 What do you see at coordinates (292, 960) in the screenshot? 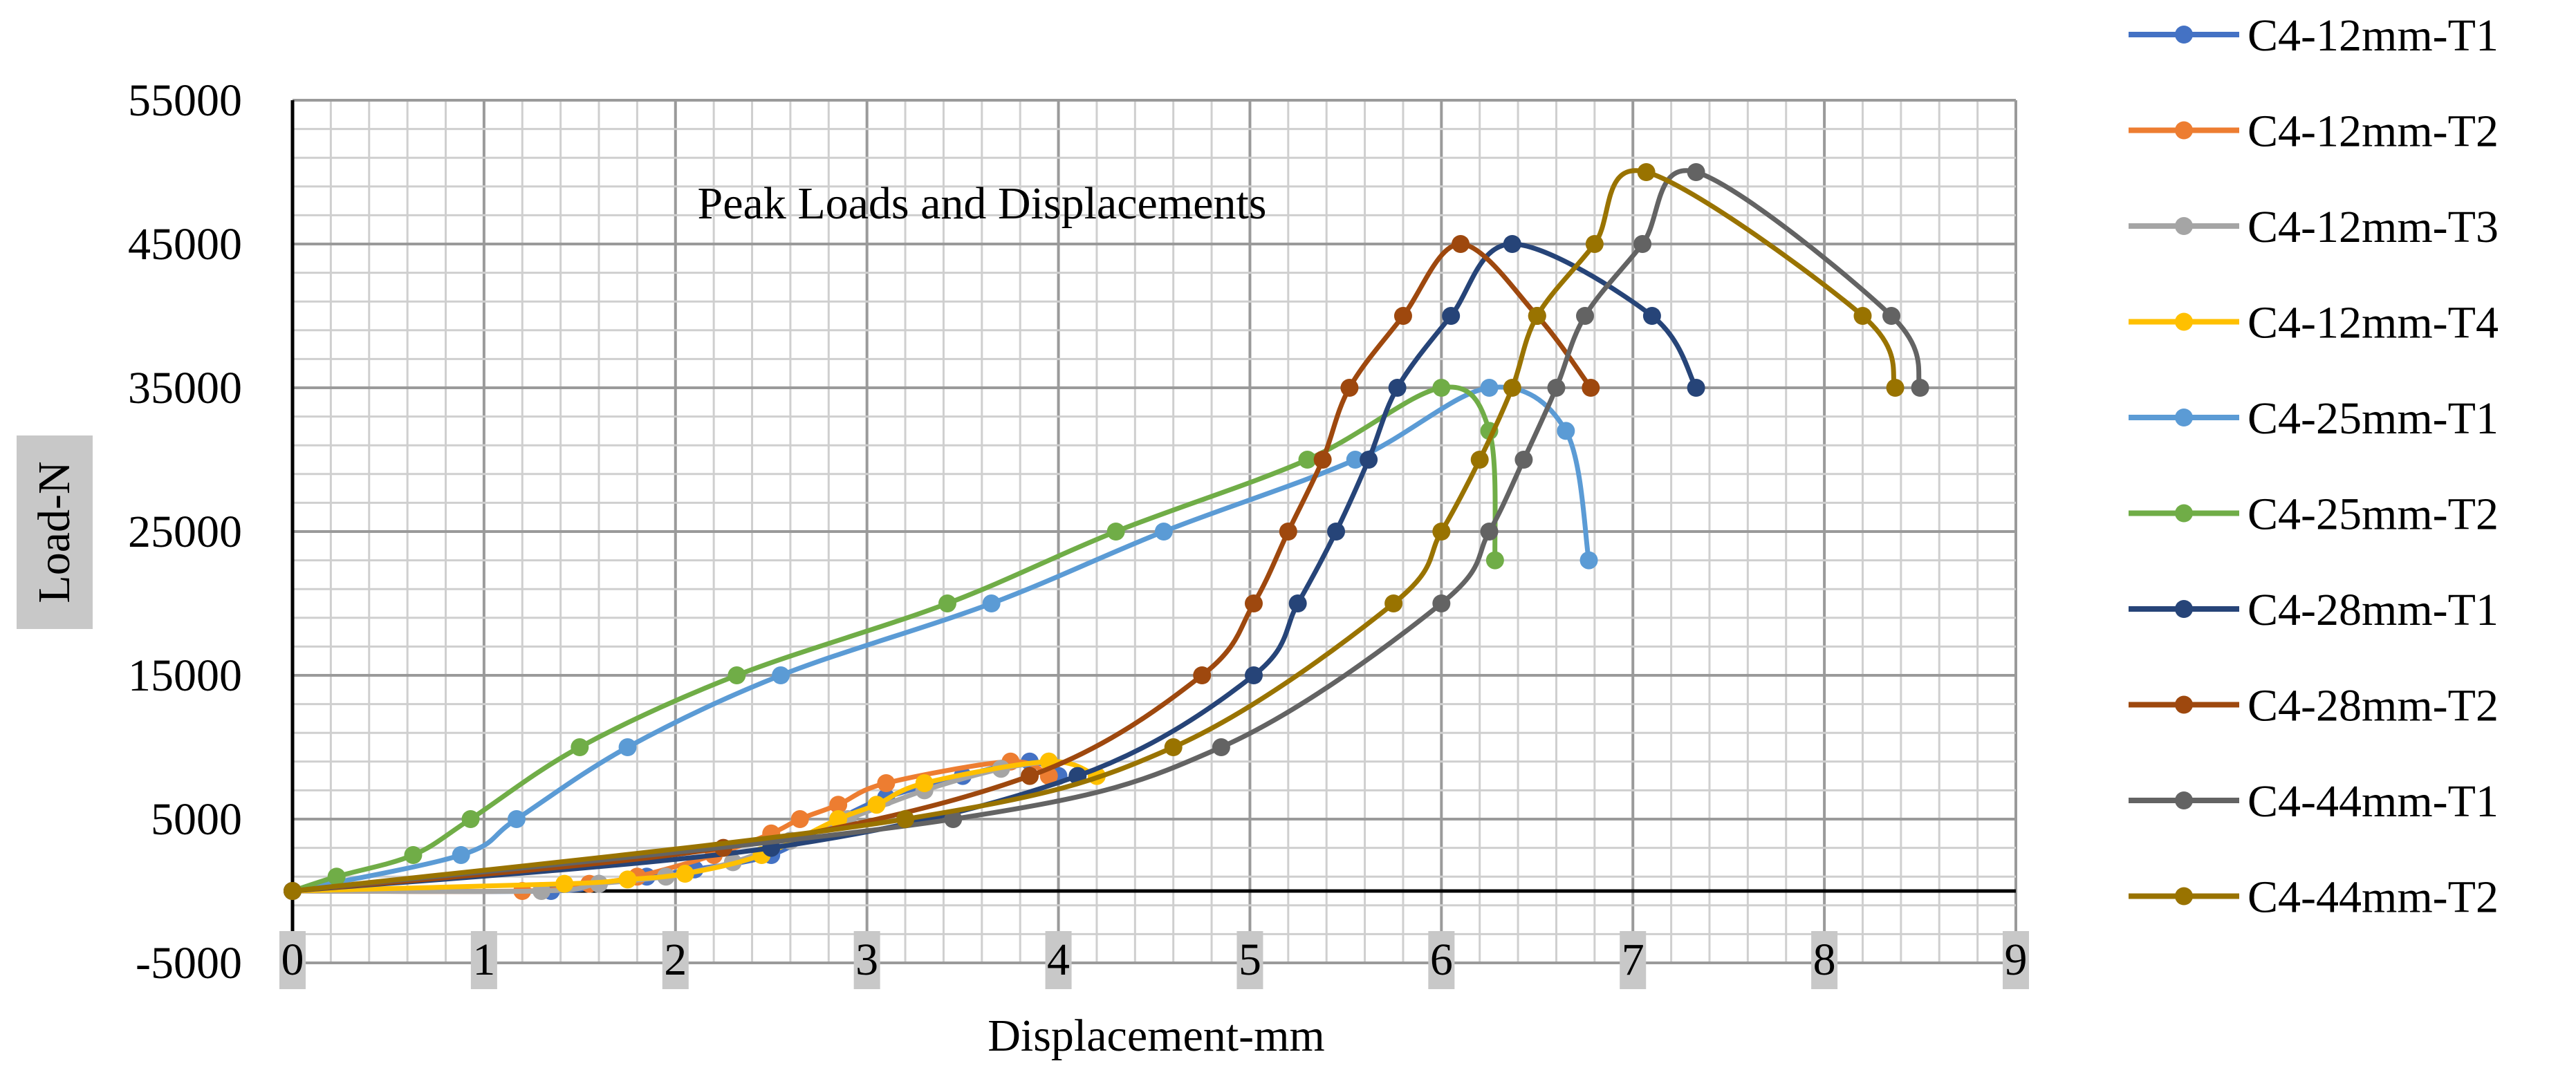
I see `x-tick-label: 0` at bounding box center [292, 960].